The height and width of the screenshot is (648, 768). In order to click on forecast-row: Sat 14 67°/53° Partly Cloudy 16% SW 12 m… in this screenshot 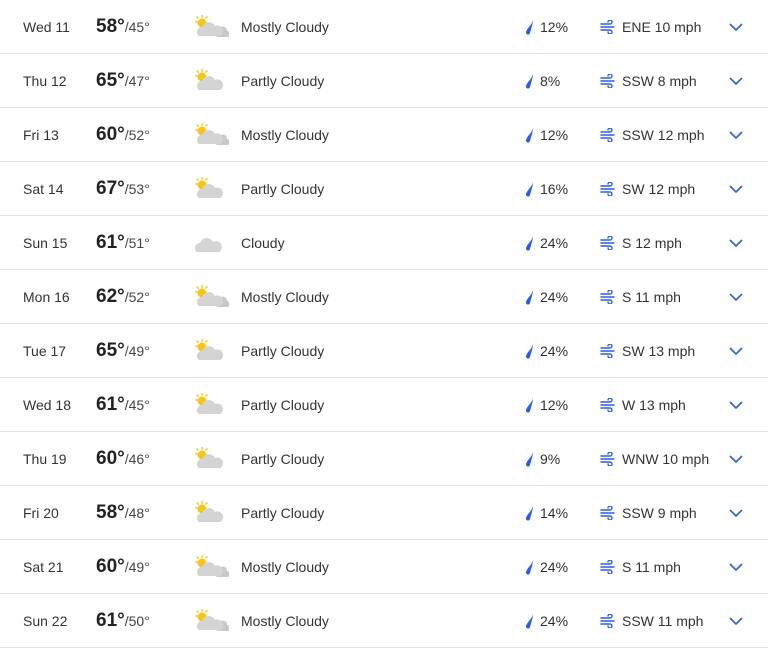, I will do `click(384, 189)`.